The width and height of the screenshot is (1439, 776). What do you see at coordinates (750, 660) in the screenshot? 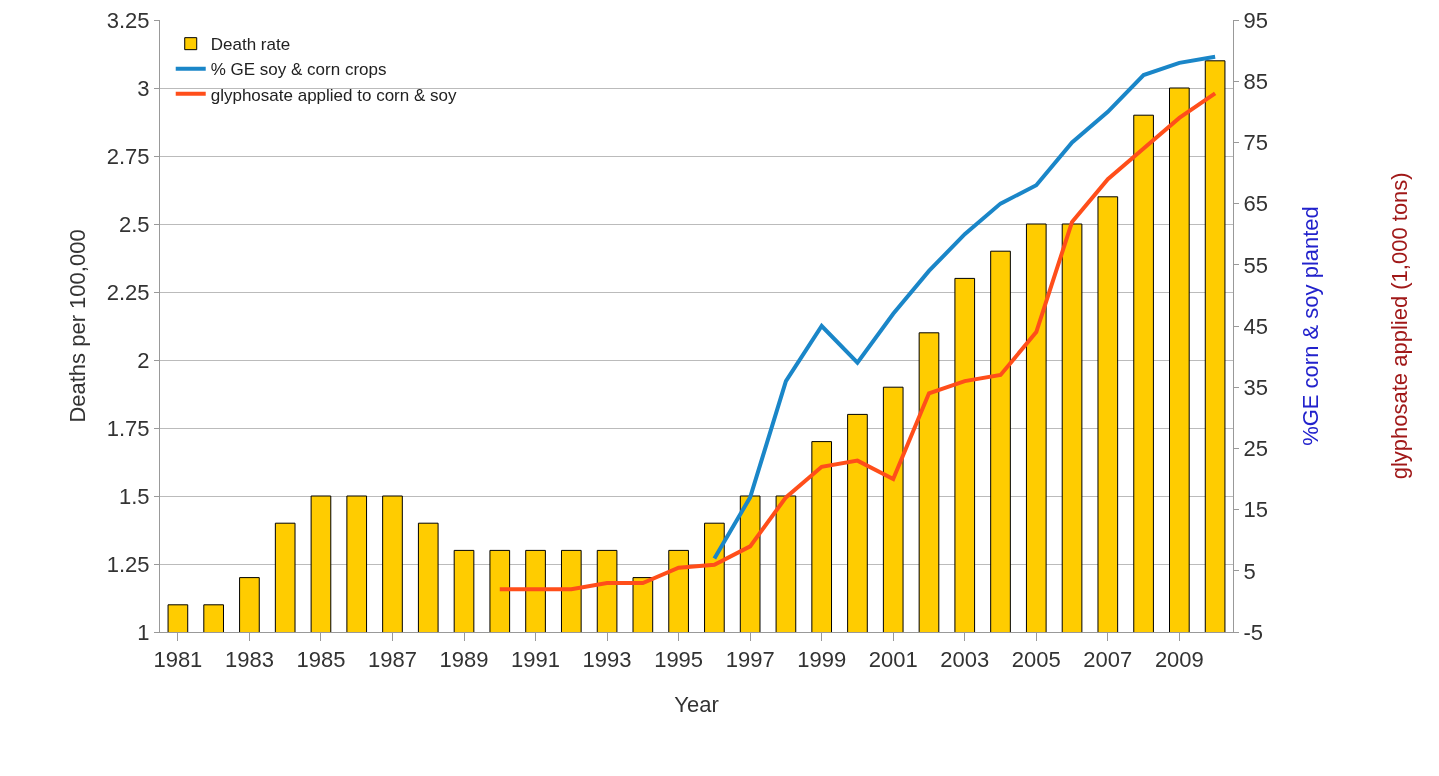
I see `x-tick-label: 1997` at bounding box center [750, 660].